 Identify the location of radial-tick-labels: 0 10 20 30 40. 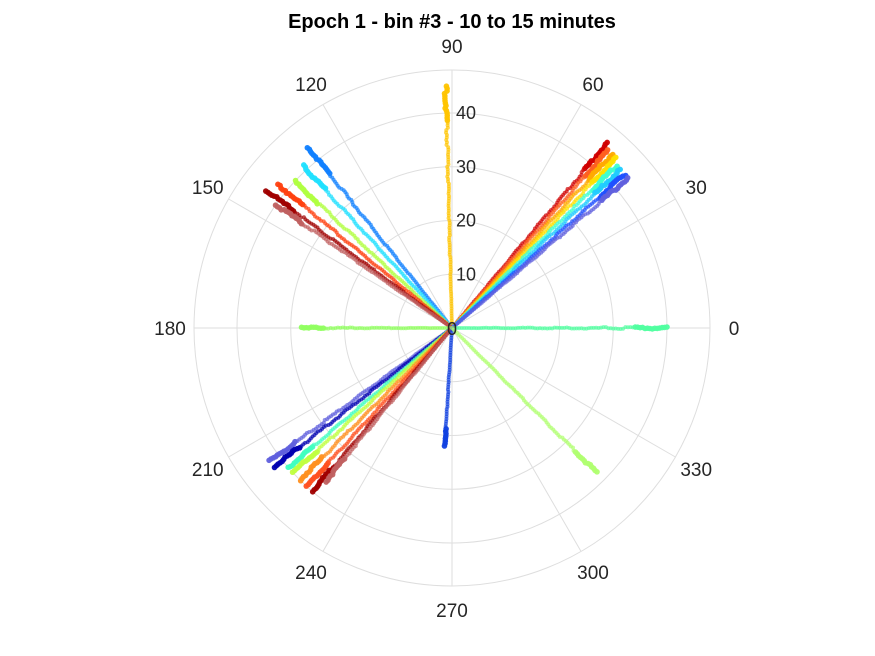
(461, 221).